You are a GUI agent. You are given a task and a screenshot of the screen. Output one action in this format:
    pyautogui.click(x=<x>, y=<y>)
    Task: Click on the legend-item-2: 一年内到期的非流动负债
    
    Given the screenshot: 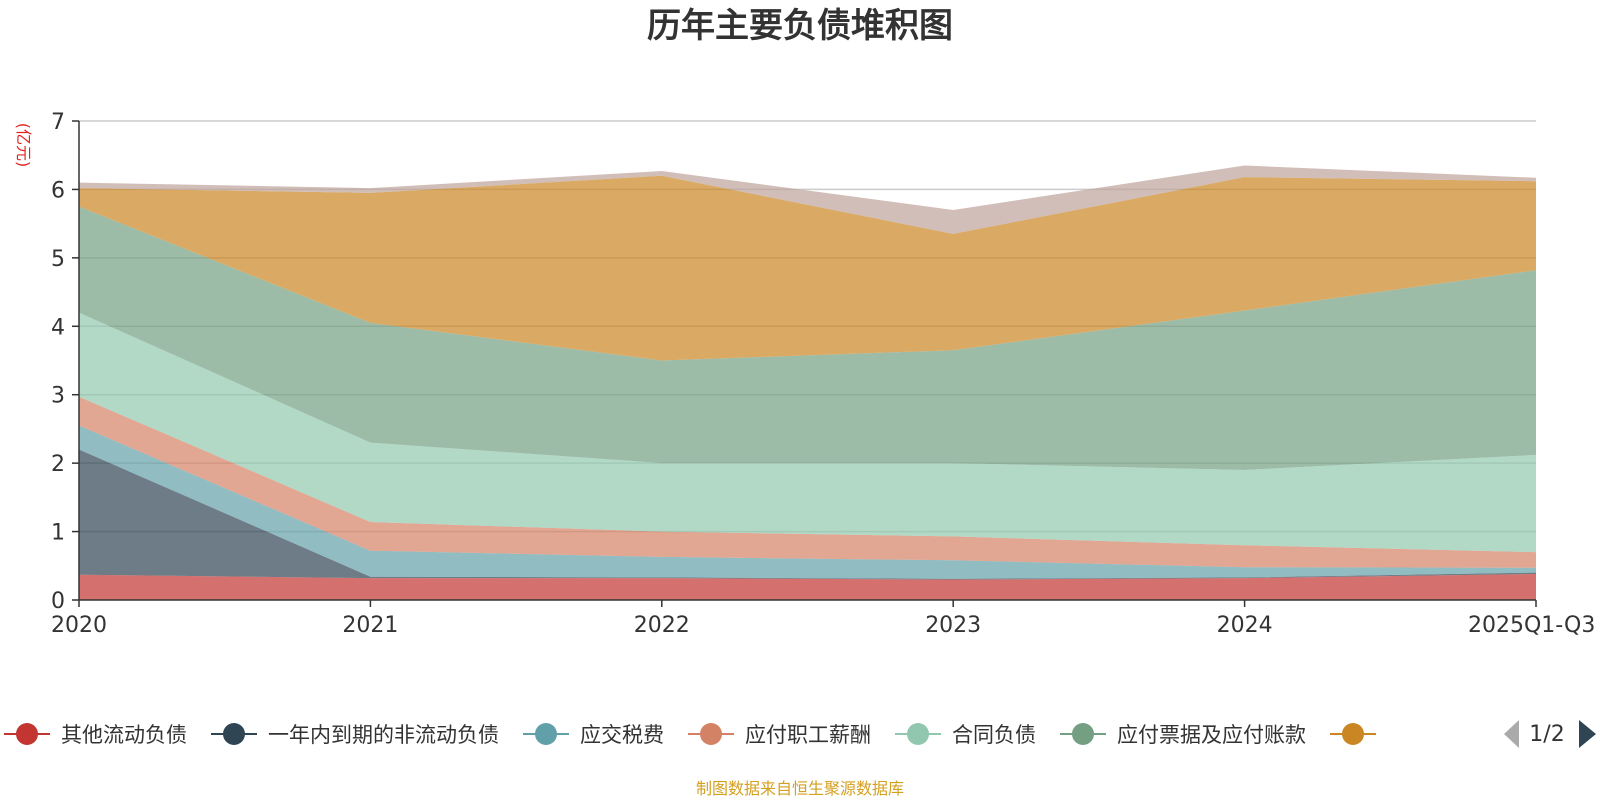 What is the action you would take?
    pyautogui.click(x=355, y=735)
    